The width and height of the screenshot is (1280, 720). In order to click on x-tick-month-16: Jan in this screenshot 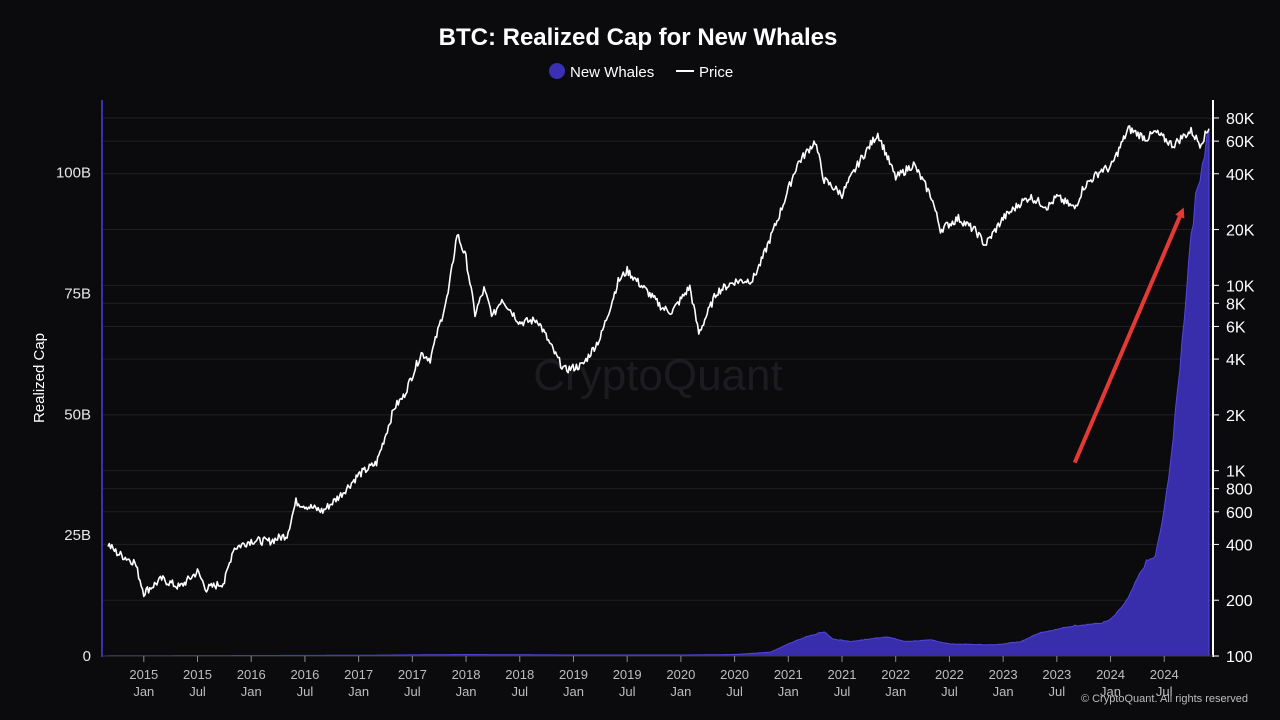, I will do `click(1003, 691)`.